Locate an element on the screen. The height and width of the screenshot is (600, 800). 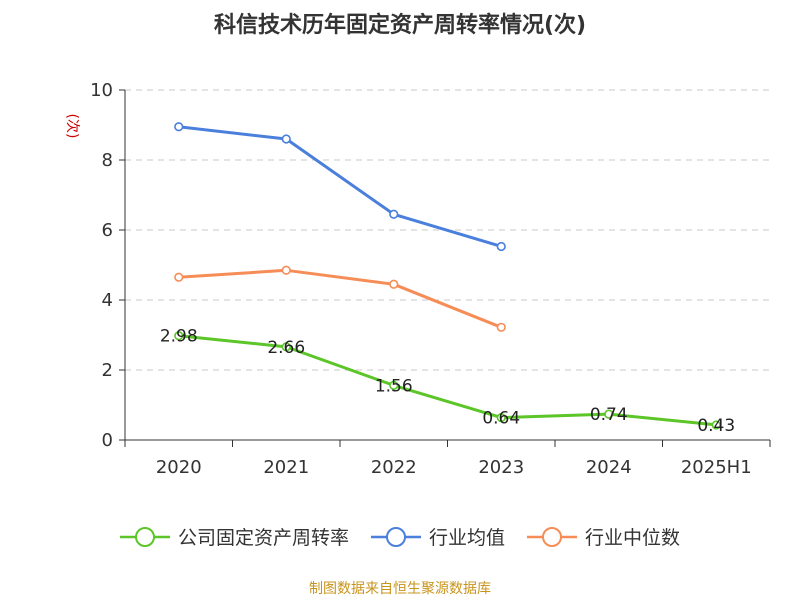
source-note: 制图数据来自恒生聚源数据库 is located at coordinates (400, 589).